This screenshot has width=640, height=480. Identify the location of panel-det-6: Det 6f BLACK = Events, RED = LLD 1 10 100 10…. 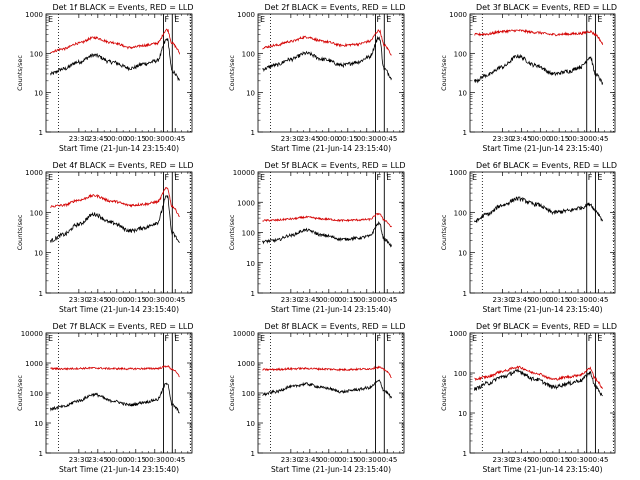
(528, 237).